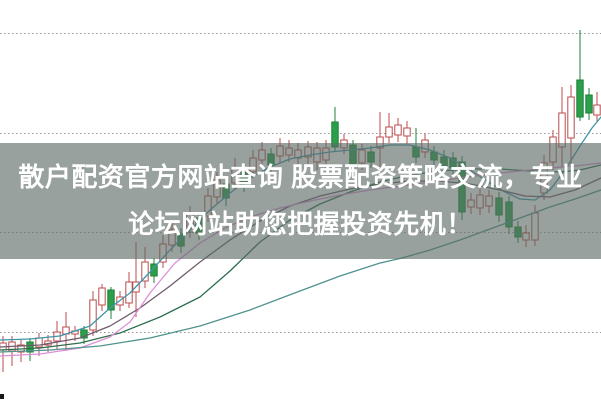  What do you see at coordinates (2, 396) in the screenshot?
I see `bottom-left-artifact-mark` at bounding box center [2, 396].